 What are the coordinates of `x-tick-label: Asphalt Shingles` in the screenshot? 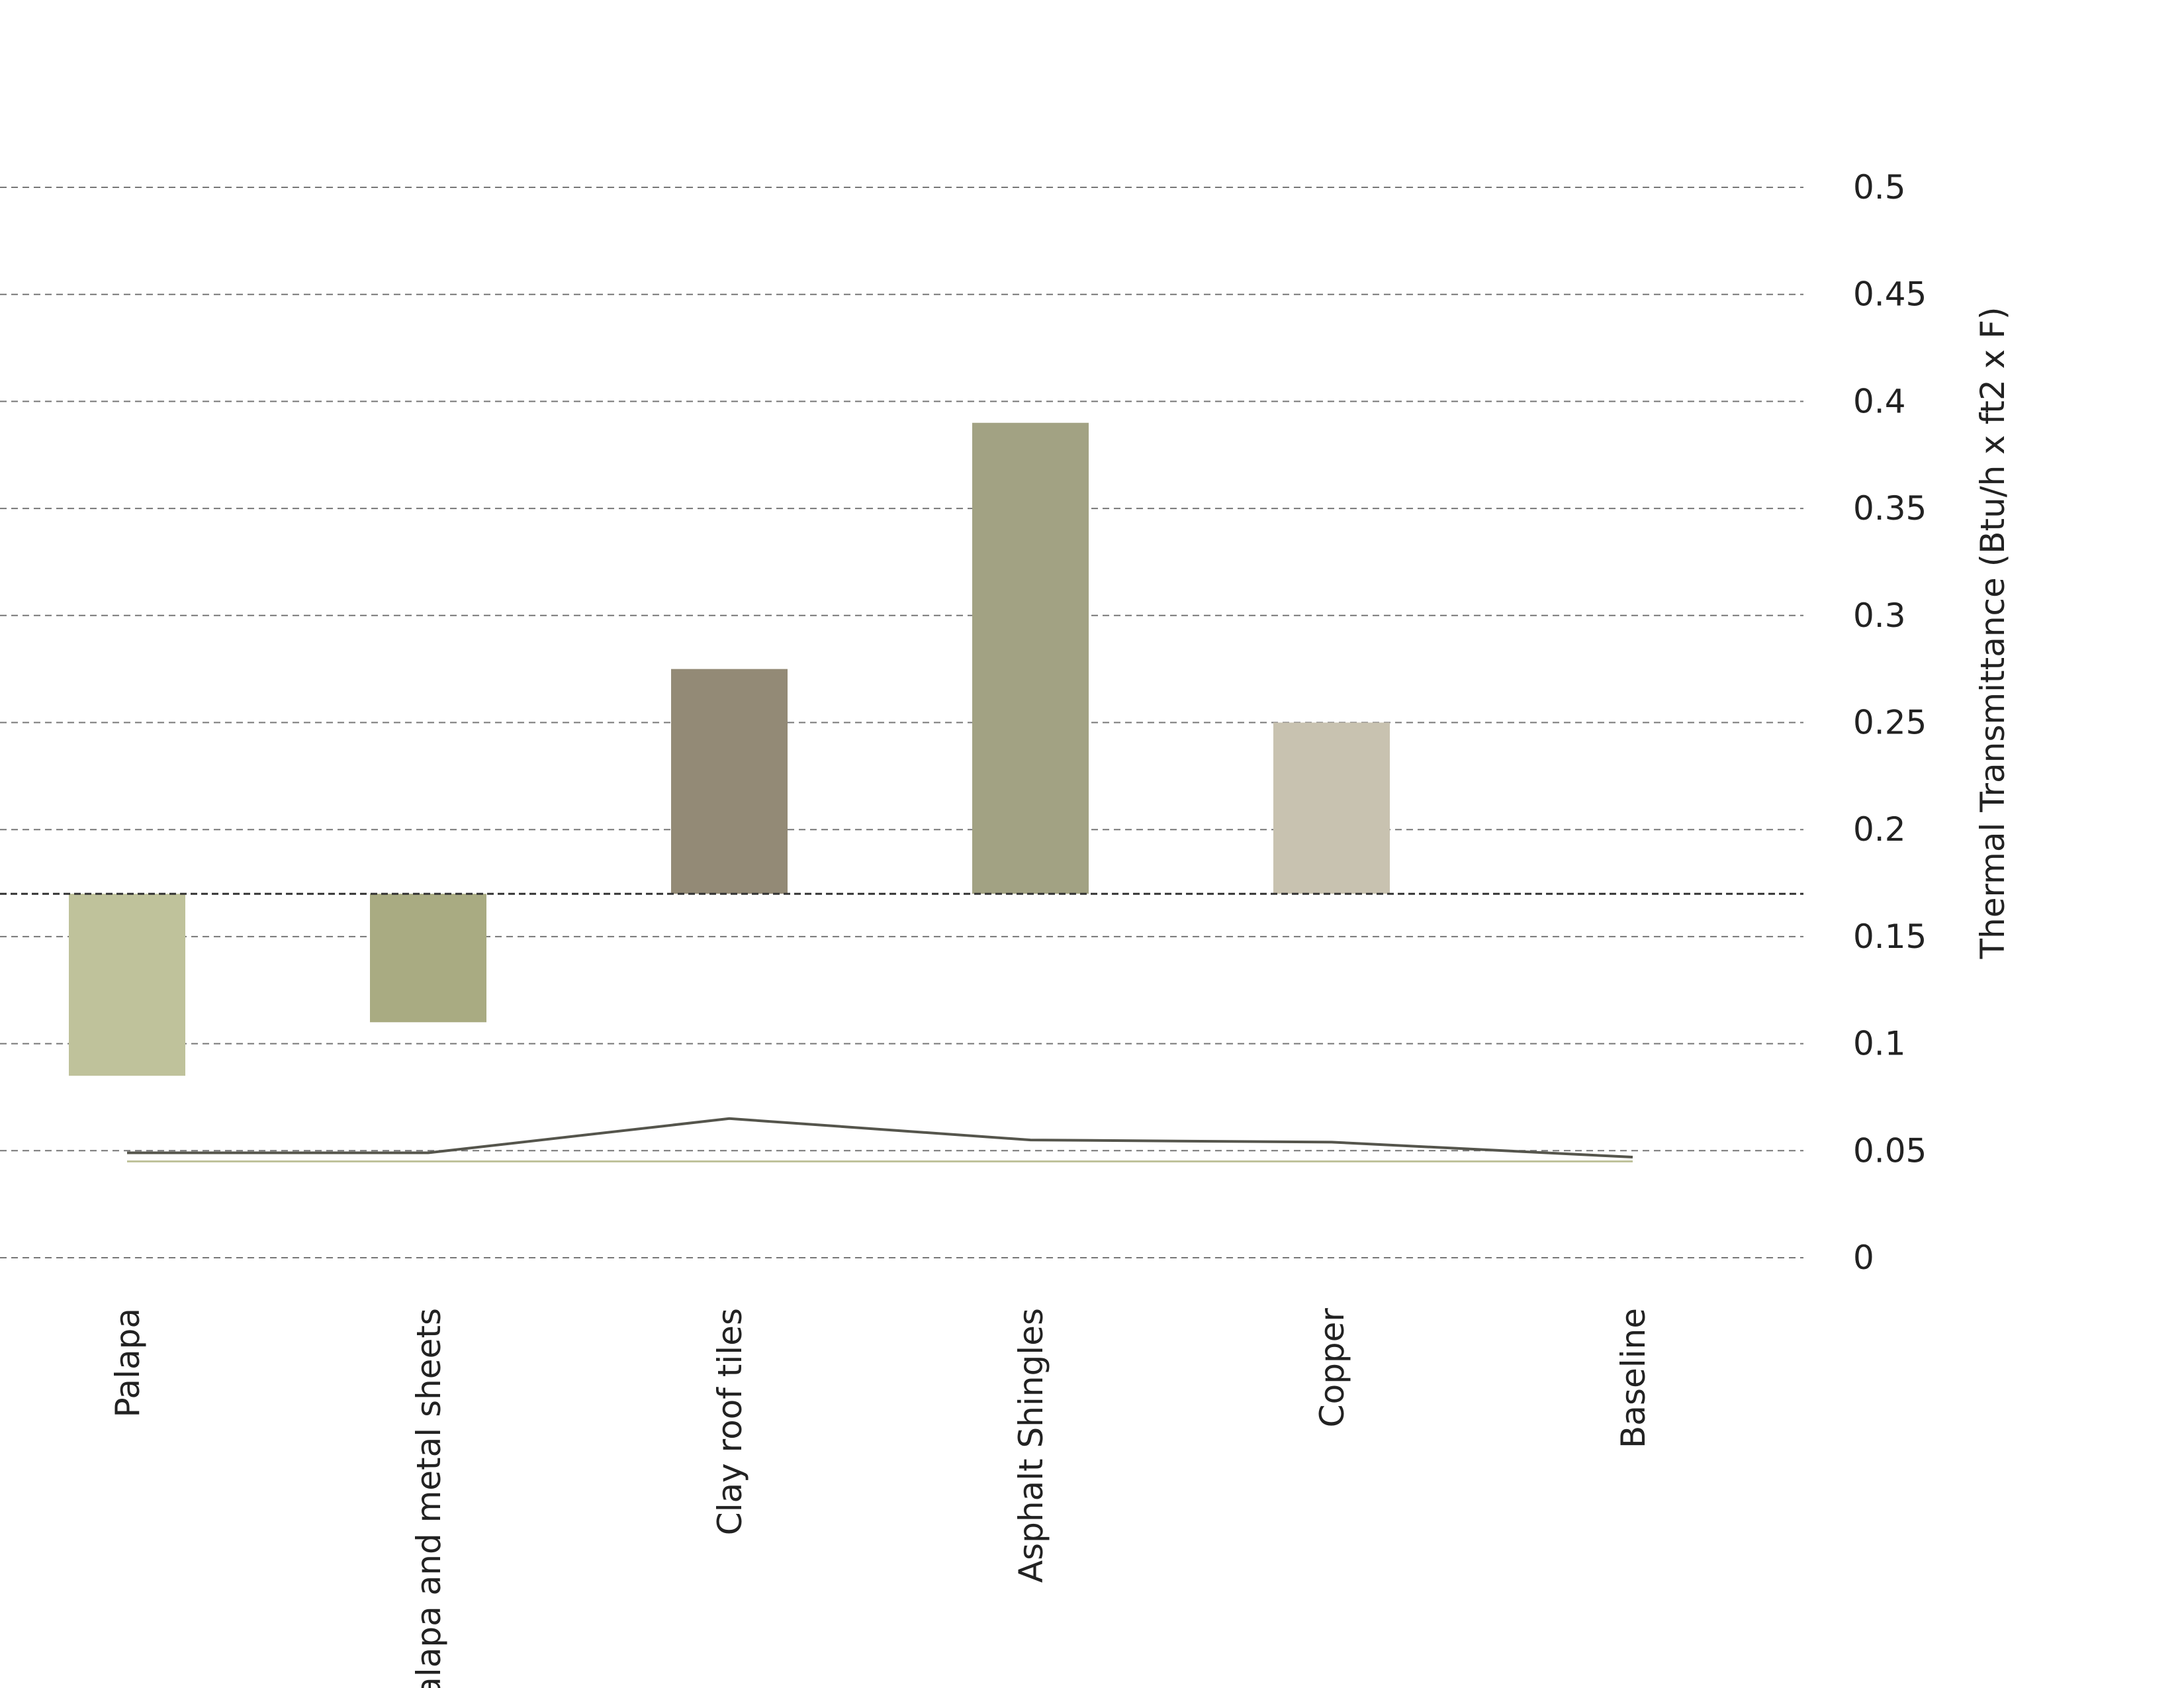 It's located at (1031, 1445).